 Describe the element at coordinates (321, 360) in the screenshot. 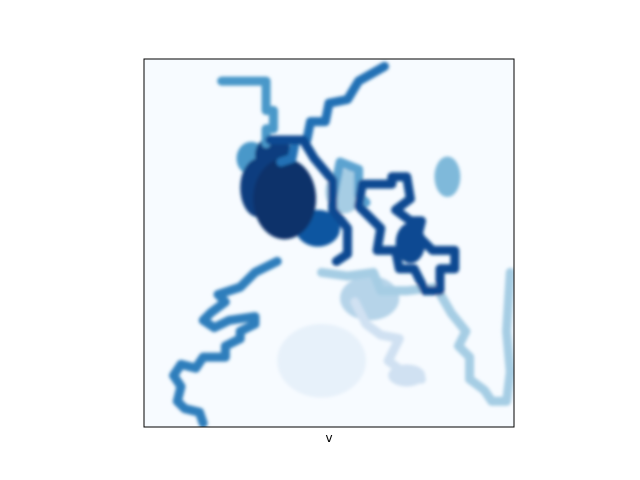

I see `heat-blob-very-faint` at that location.